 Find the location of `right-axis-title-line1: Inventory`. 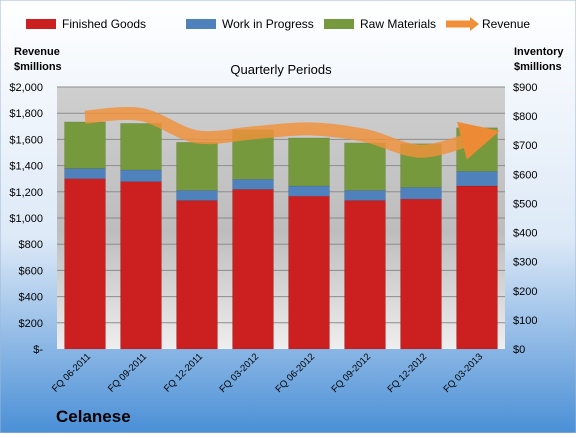

right-axis-title-line1: Inventory is located at coordinates (539, 52).